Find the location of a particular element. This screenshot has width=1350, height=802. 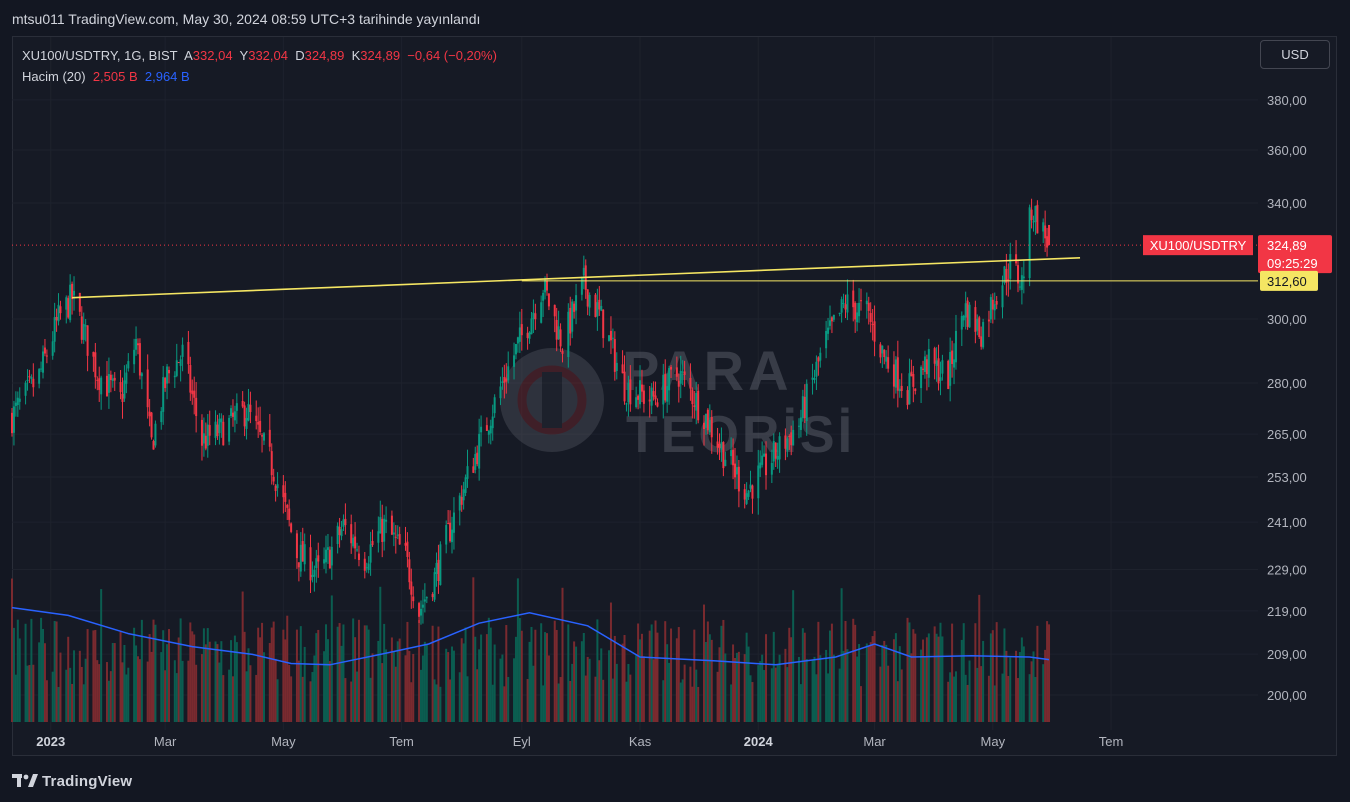

symbol-info: XU100/USDTRY, 1G, BIST is located at coordinates (100, 55).